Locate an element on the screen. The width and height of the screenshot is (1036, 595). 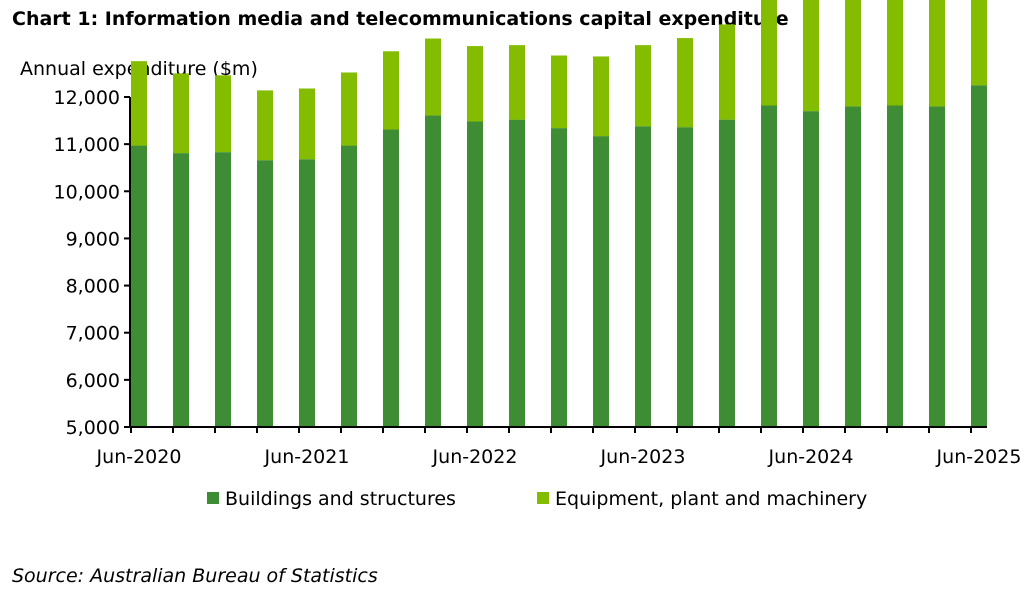
bar-buildings-Jun-2024 is located at coordinates (811, 269).